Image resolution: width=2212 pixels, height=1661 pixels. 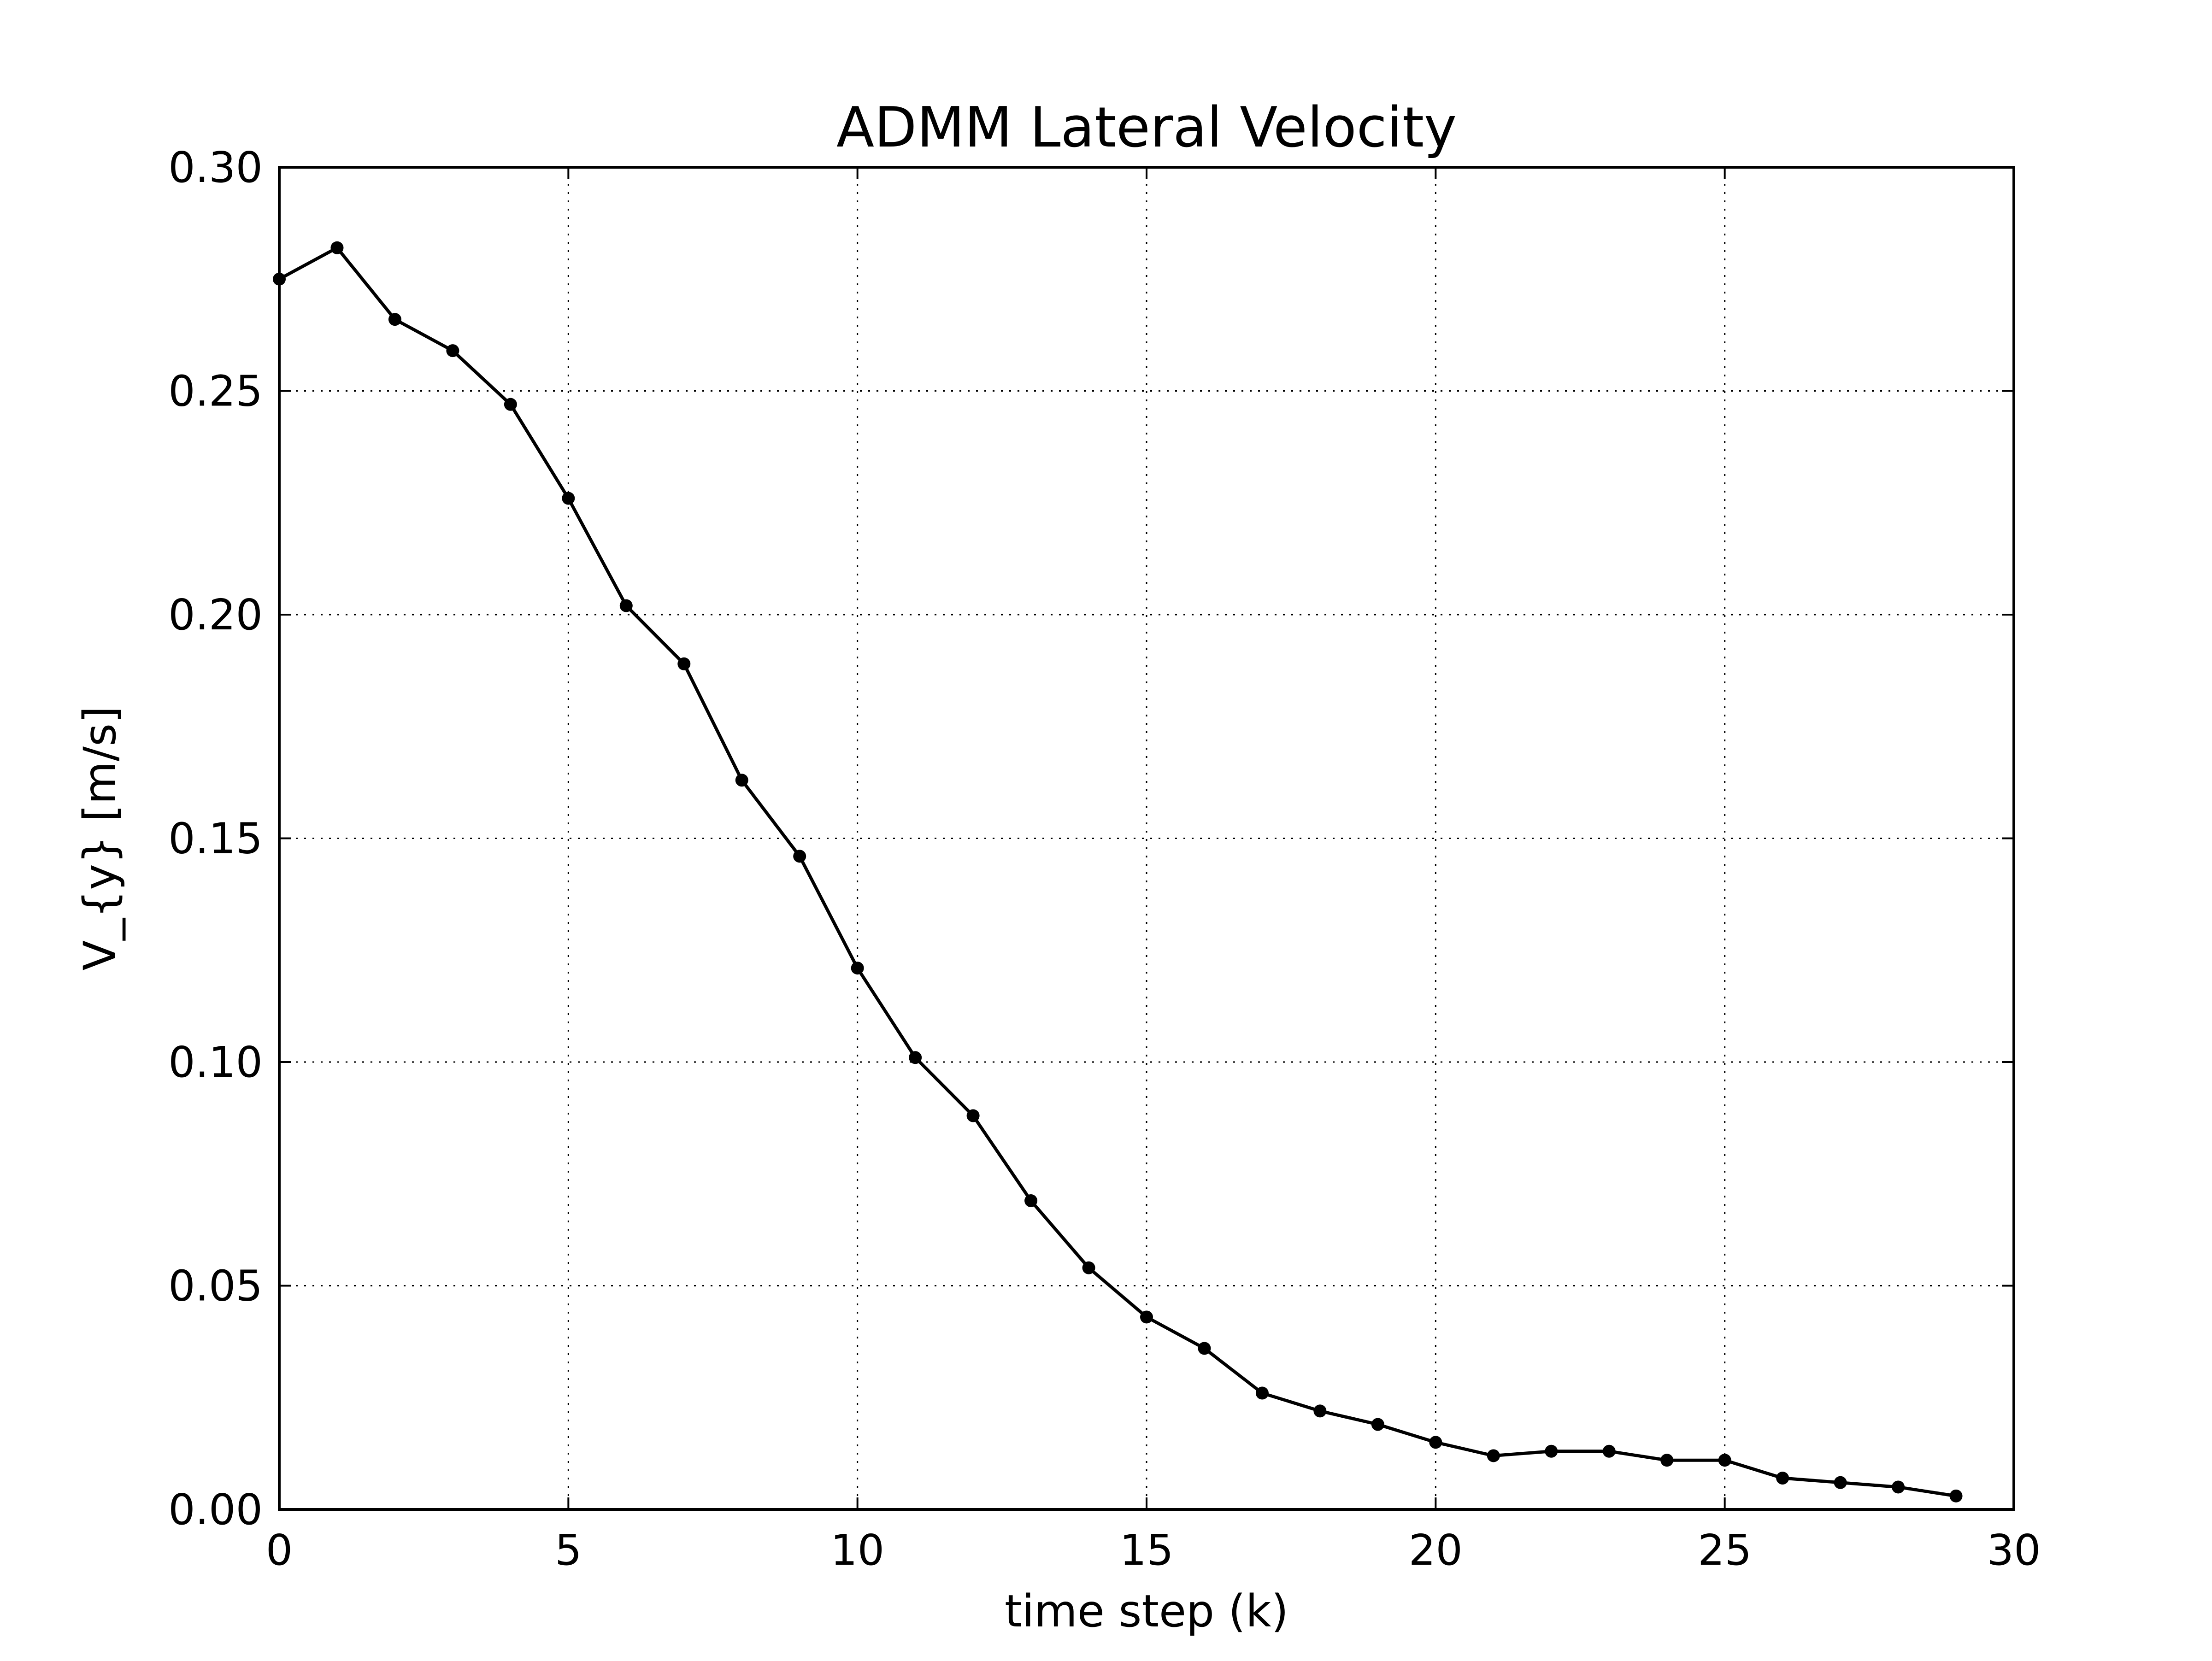 I want to click on chart-title: ADMM Lateral Velocity, so click(x=1146, y=128).